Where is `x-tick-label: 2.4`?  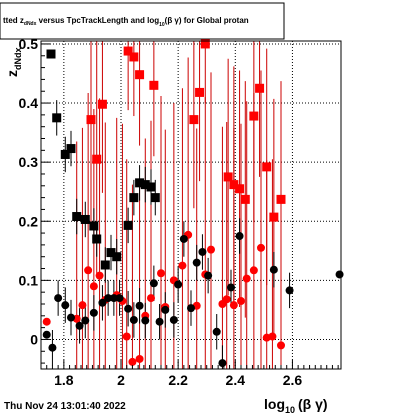
x-tick-label: 2.4 is located at coordinates (236, 380).